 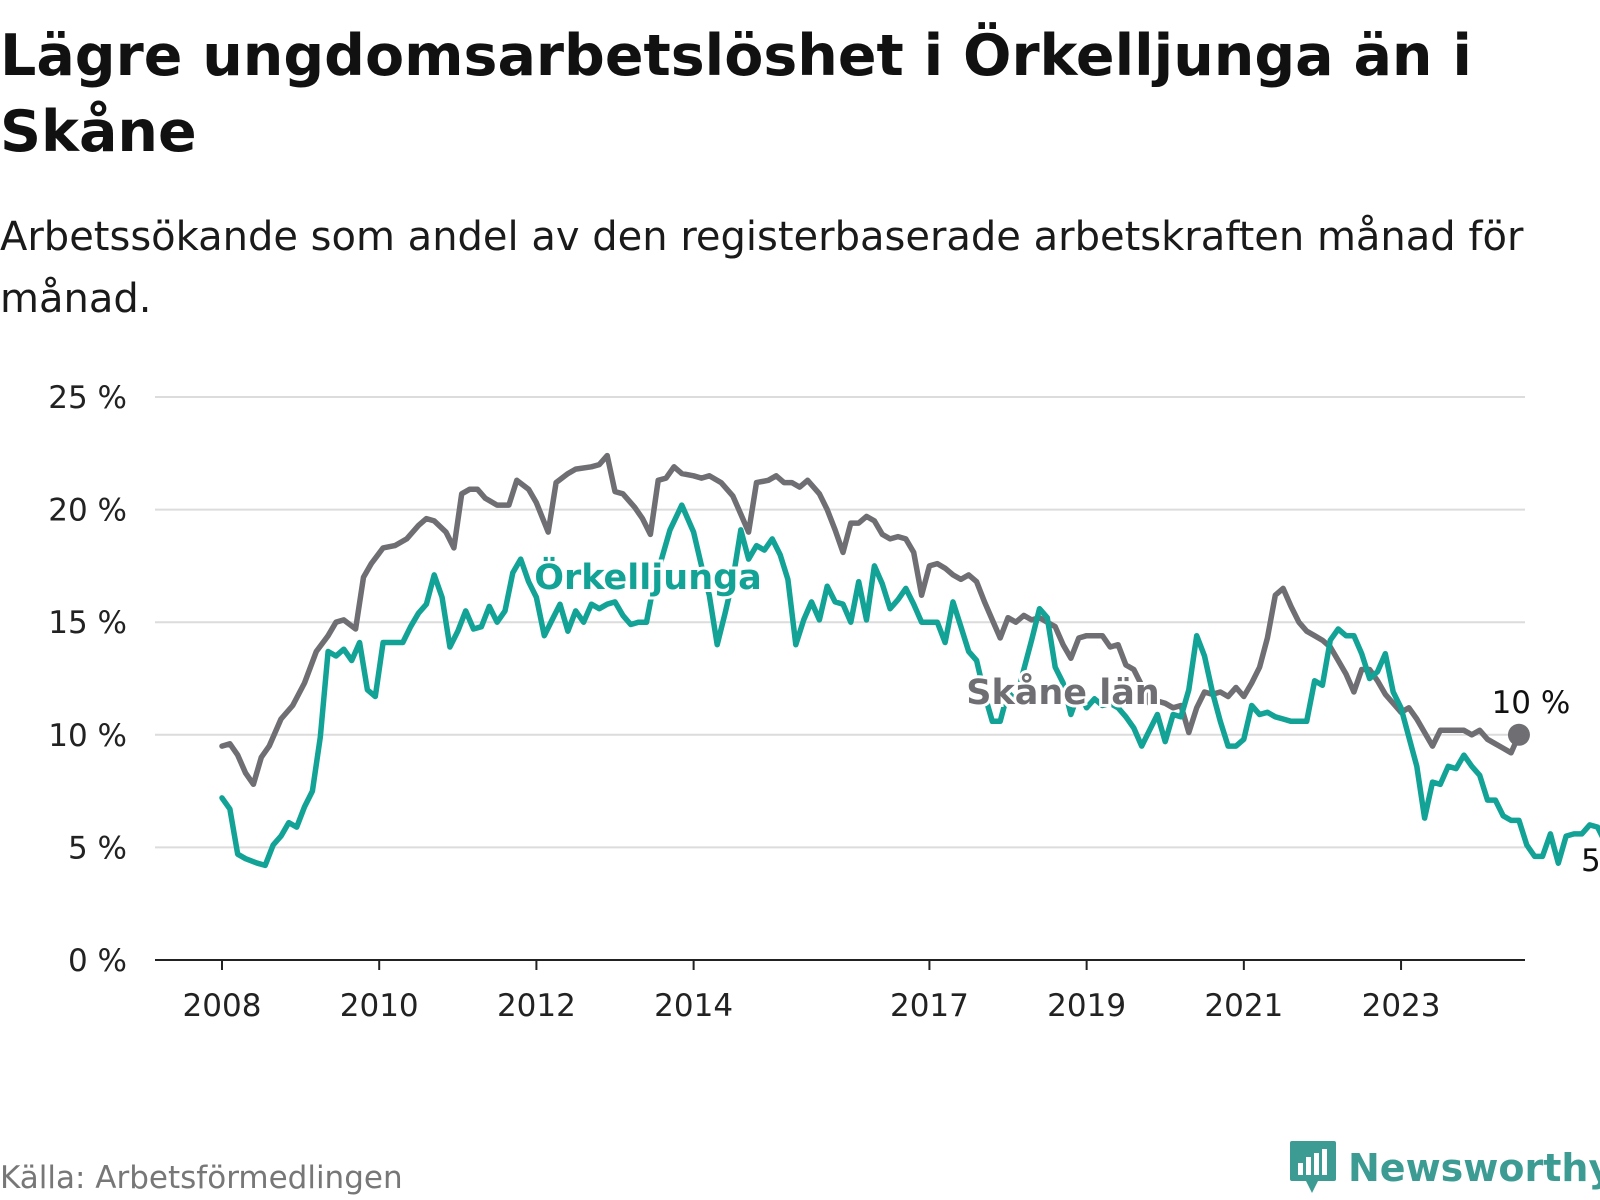 What do you see at coordinates (1518, 734) in the screenshot?
I see `end-point-skane-lan` at bounding box center [1518, 734].